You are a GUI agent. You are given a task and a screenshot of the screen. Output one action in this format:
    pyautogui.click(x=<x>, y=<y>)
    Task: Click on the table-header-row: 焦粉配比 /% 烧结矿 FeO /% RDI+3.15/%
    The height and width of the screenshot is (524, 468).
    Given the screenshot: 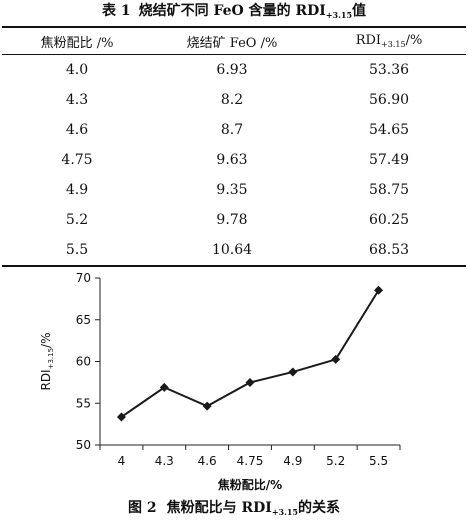 What is the action you would take?
    pyautogui.click(x=234, y=41)
    